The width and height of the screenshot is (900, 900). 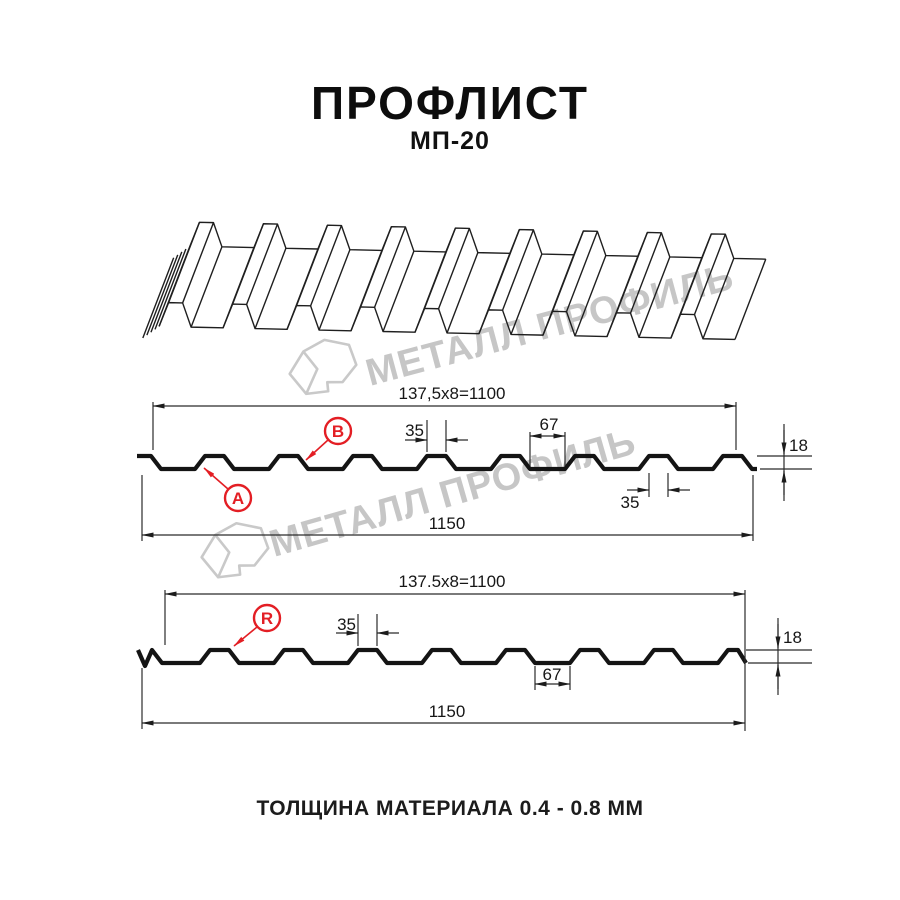 I want to click on material-thickness-note: ТОЛЩИНА МАТЕРИАЛА 0.4 - 0.8 ММ, so click(x=450, y=808).